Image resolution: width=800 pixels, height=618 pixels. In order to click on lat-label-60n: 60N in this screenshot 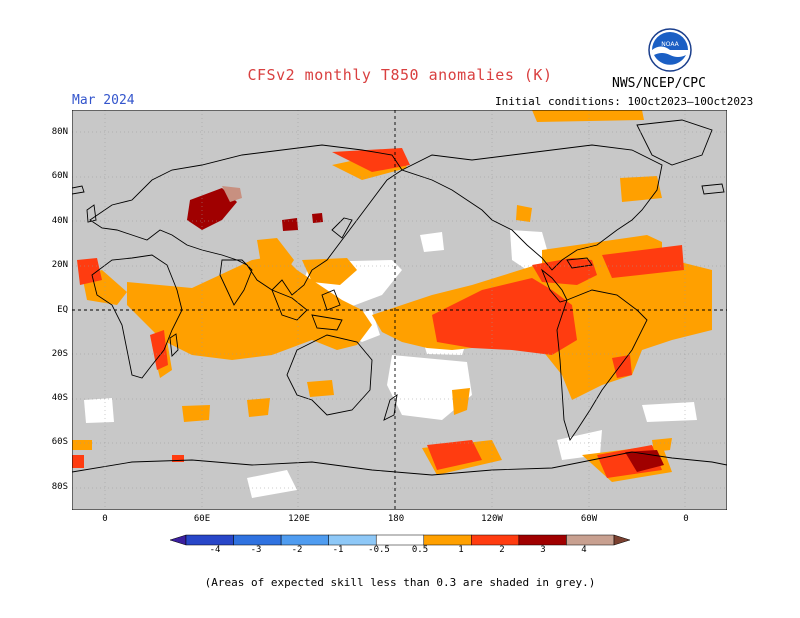, I will do `click(59, 176)`.